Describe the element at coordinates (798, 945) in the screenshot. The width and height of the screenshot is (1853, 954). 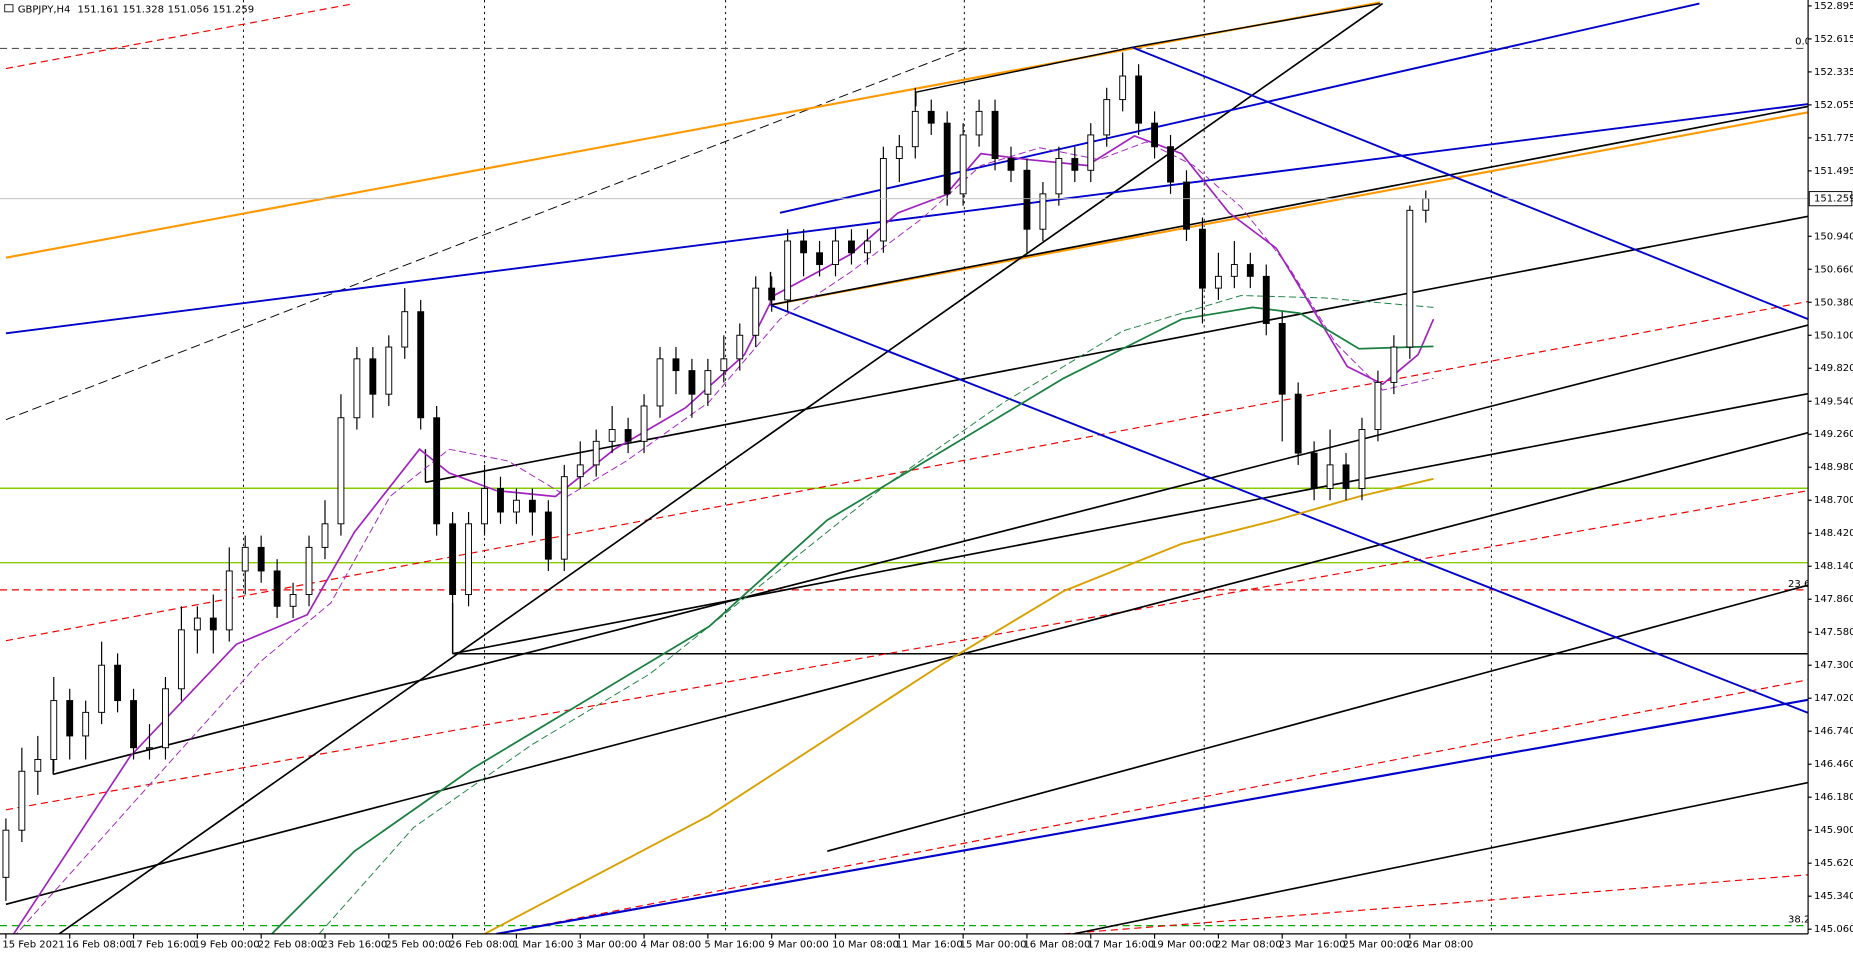
I see `x-tick-label: 9 Mar 00:00` at that location.